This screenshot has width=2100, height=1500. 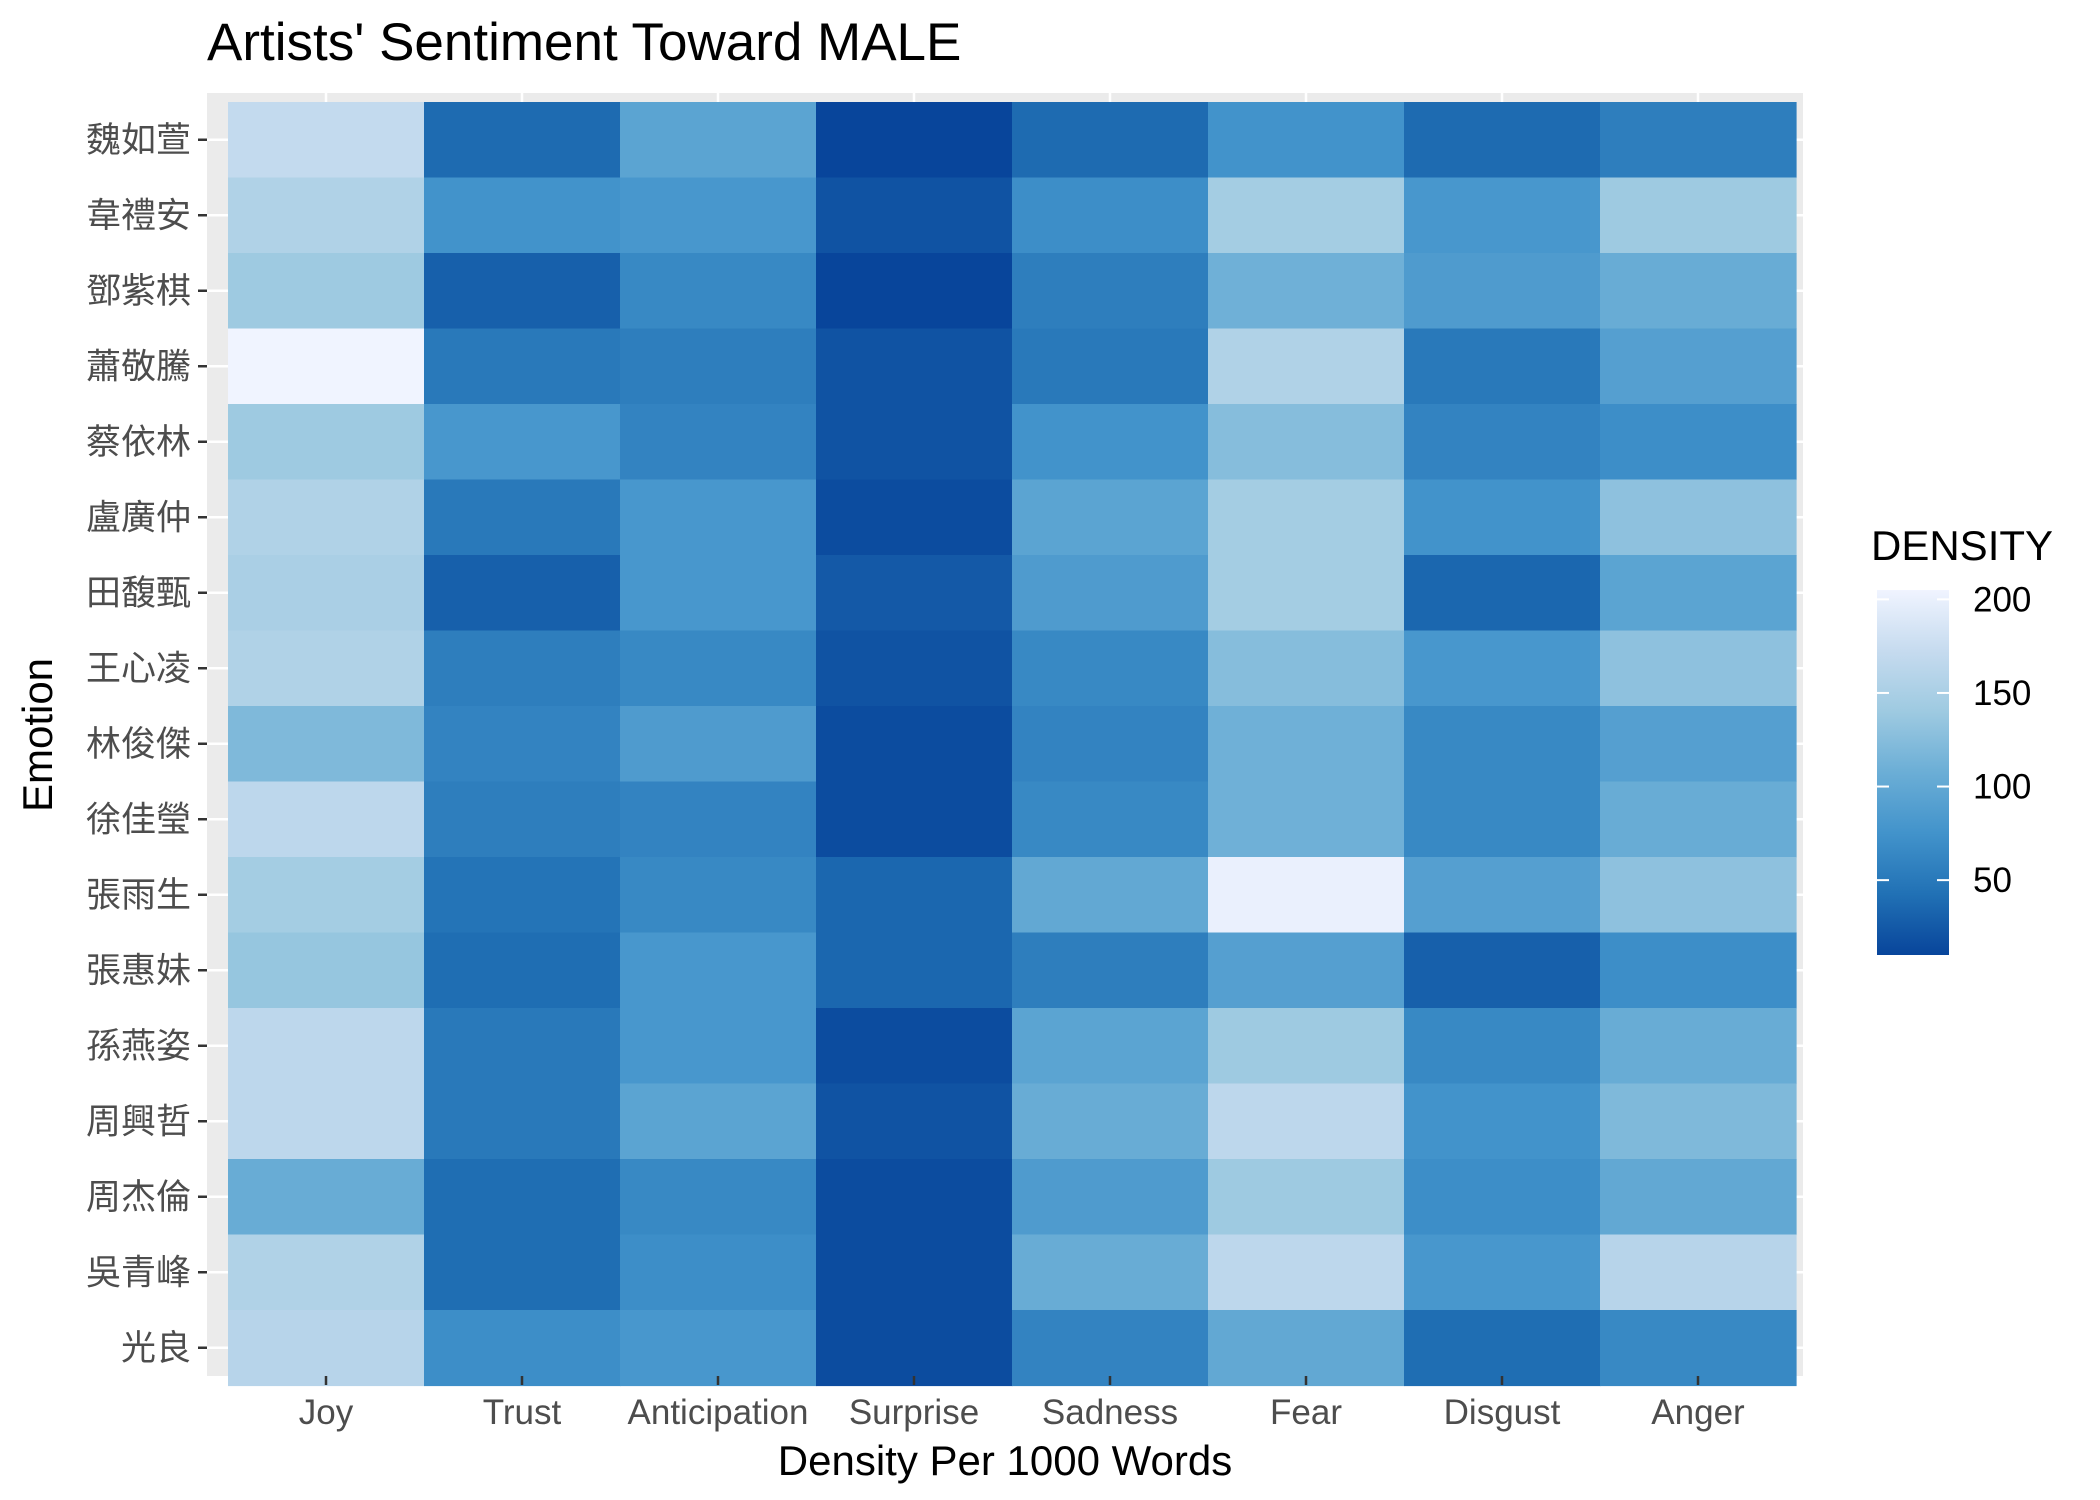 I want to click on x-tick-label: Trust, so click(x=522, y=1412).